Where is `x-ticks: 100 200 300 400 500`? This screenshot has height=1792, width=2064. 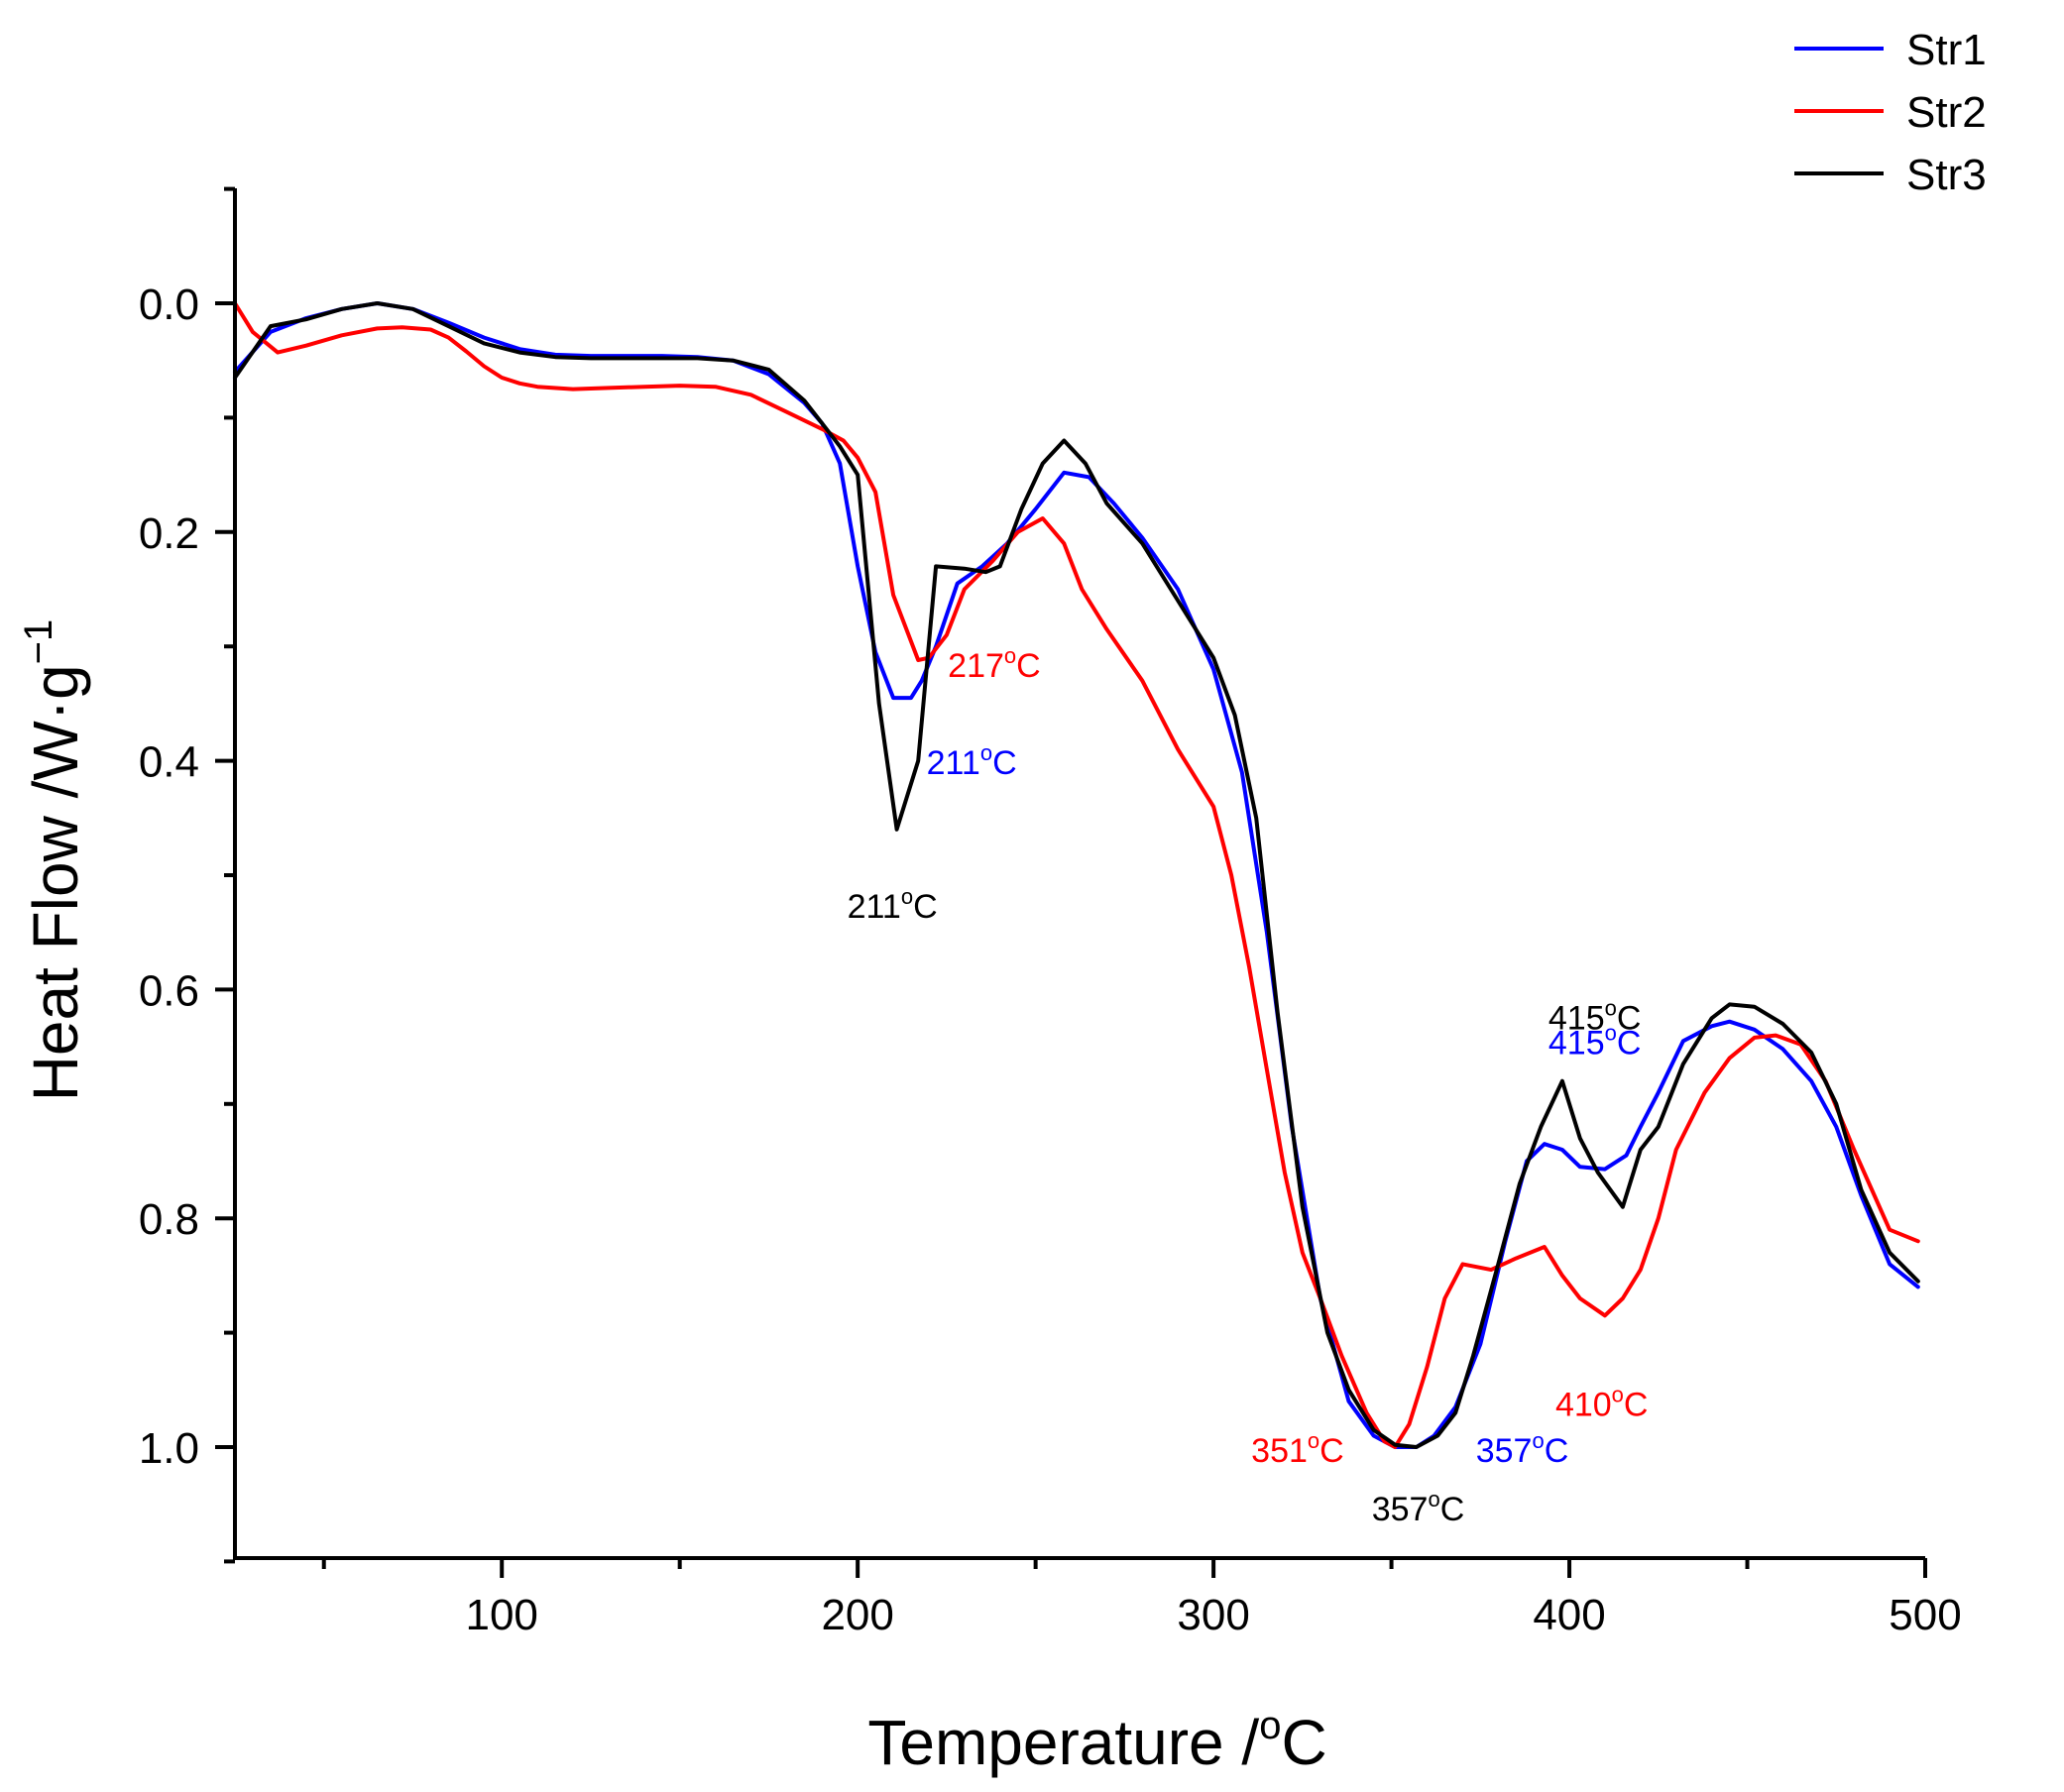
x-ticks: 100 200 300 400 500 is located at coordinates (1141, 1598).